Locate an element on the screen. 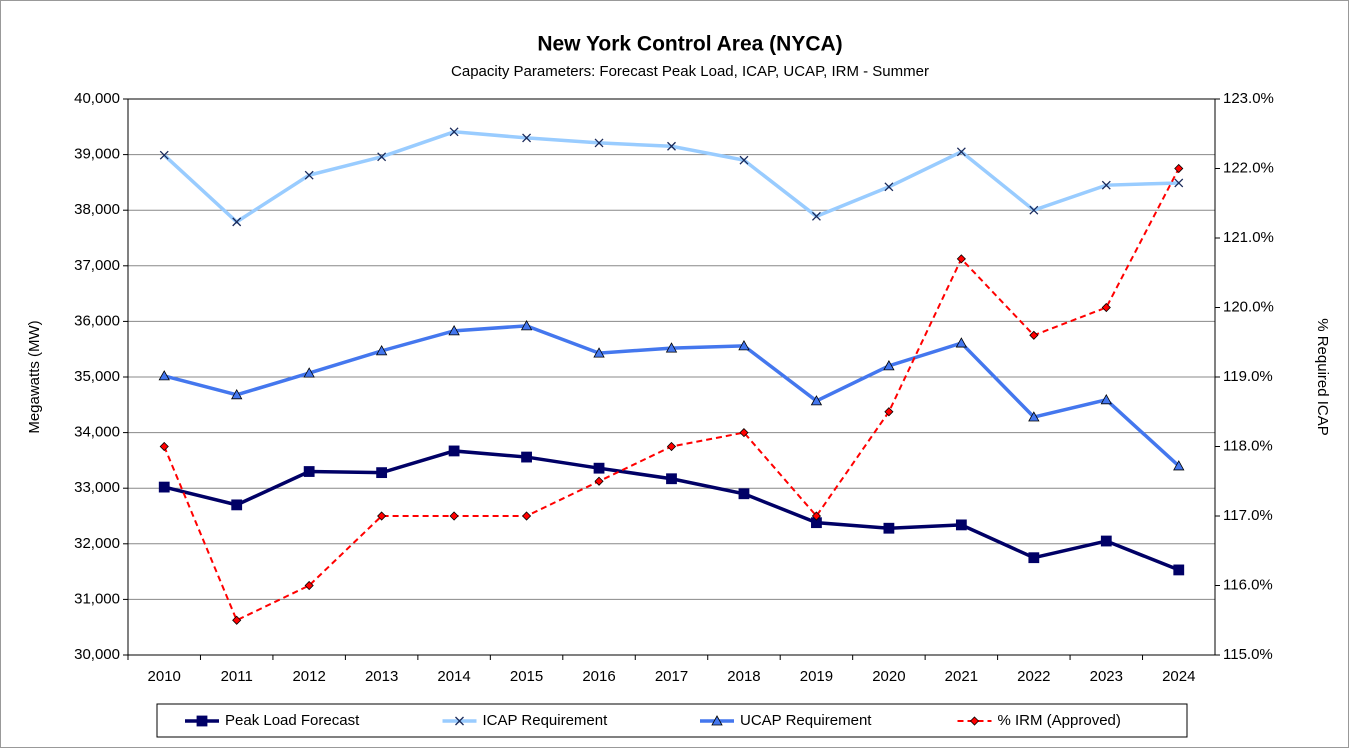 Image resolution: width=1349 pixels, height=748 pixels. y2-tick-label: 118.0% is located at coordinates (1248, 445).